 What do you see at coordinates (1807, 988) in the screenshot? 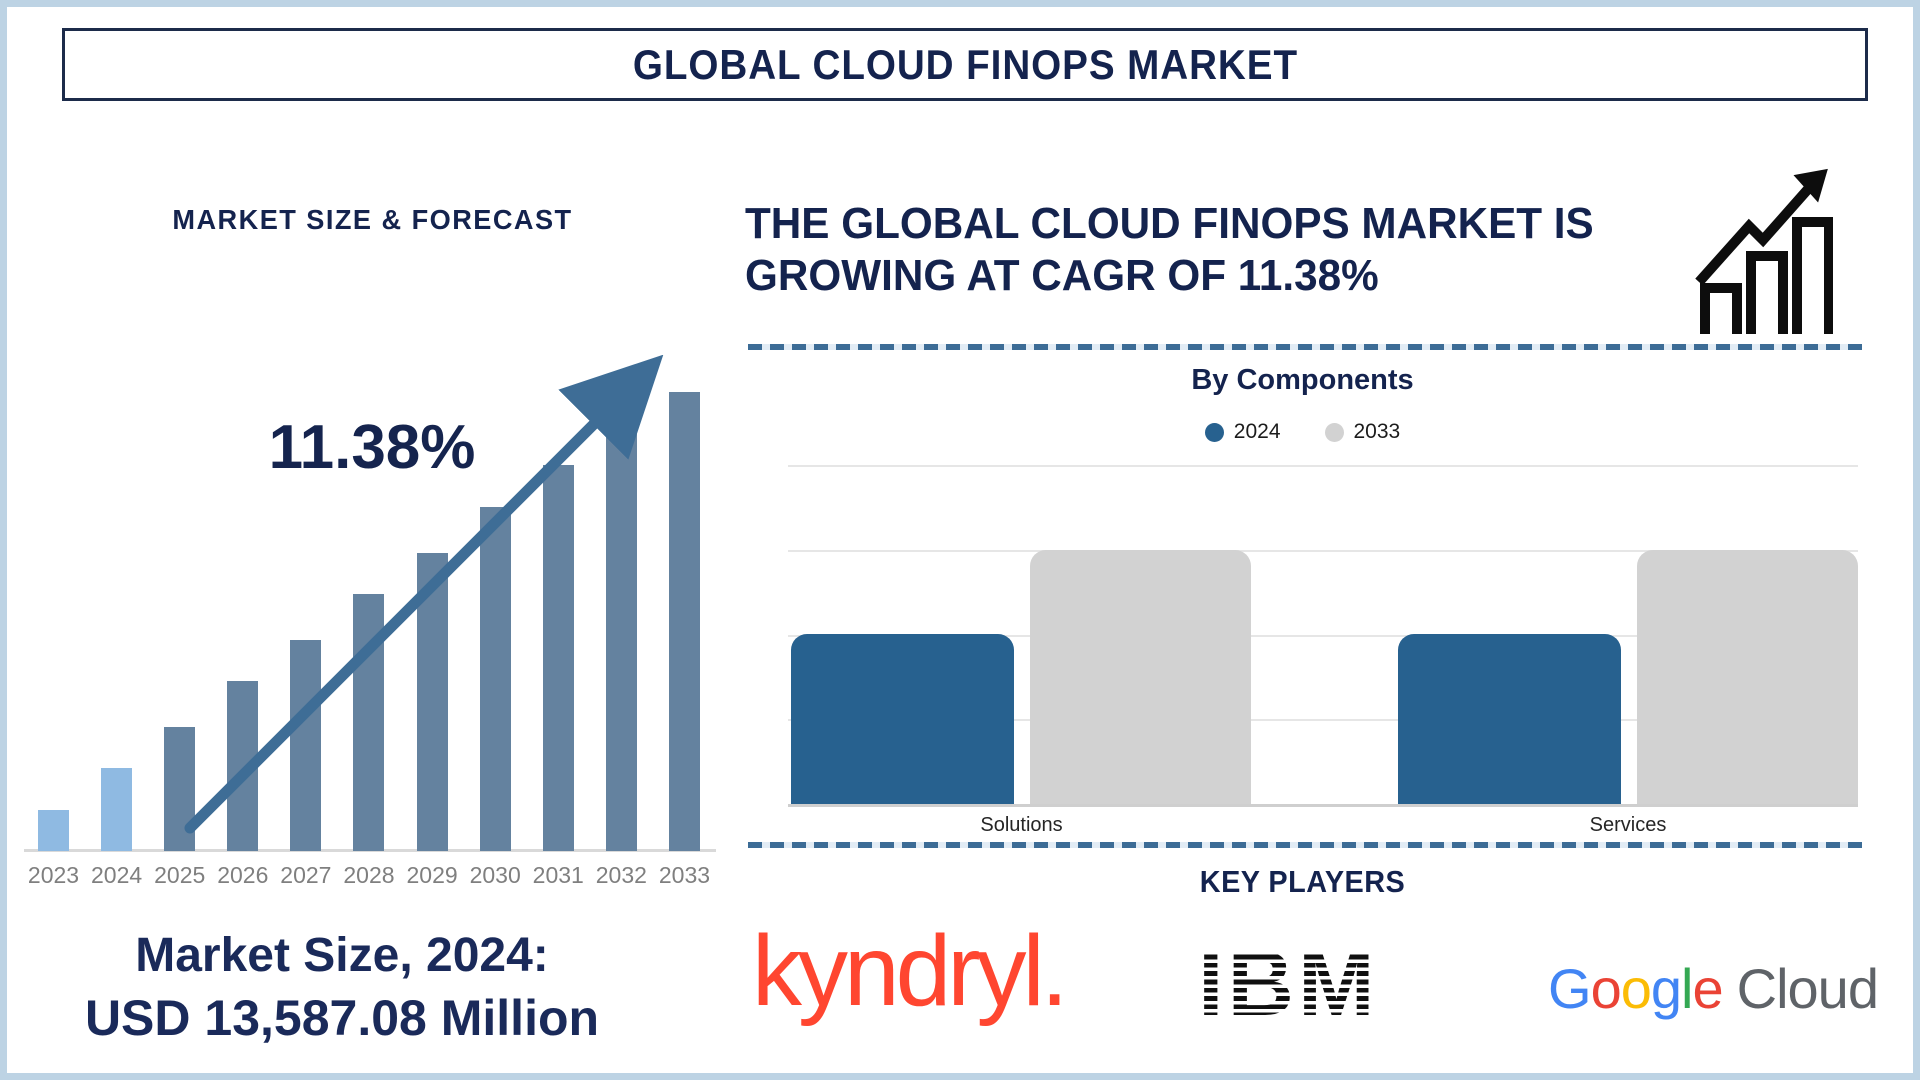
I see `google-cloud-word: Cloud` at bounding box center [1807, 988].